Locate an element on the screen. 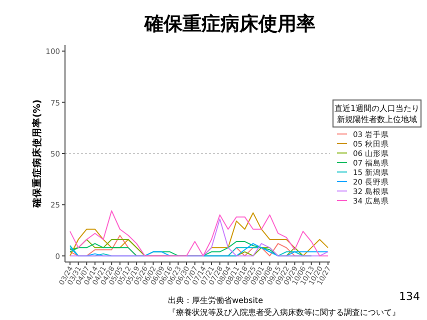 The width and height of the screenshot is (427, 320). chart-title: 確保重症病床使用率 is located at coordinates (230, 24).